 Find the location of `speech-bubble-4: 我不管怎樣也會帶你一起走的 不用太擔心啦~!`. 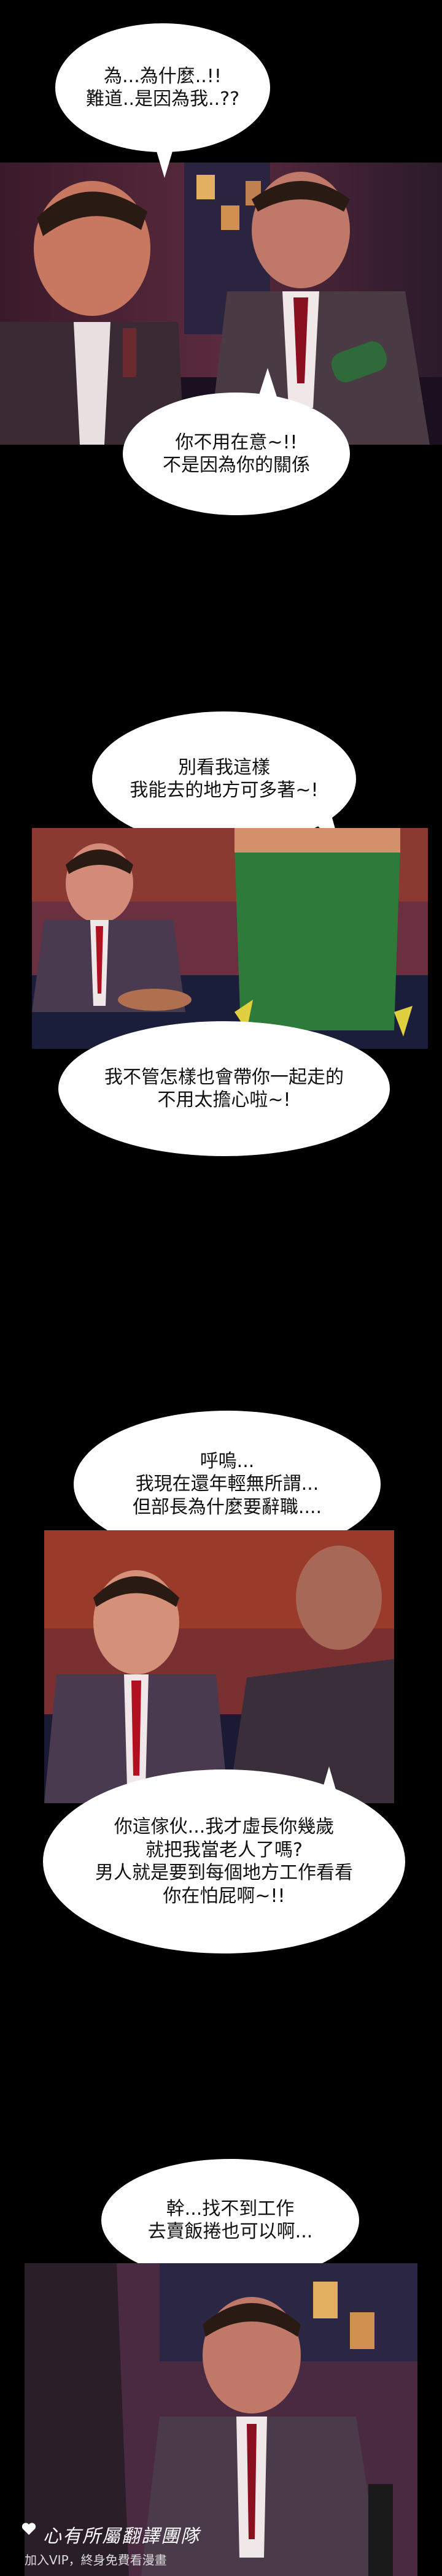

speech-bubble-4: 我不管怎樣也會帶你一起走的 不用太擔心啦~! is located at coordinates (224, 1088).